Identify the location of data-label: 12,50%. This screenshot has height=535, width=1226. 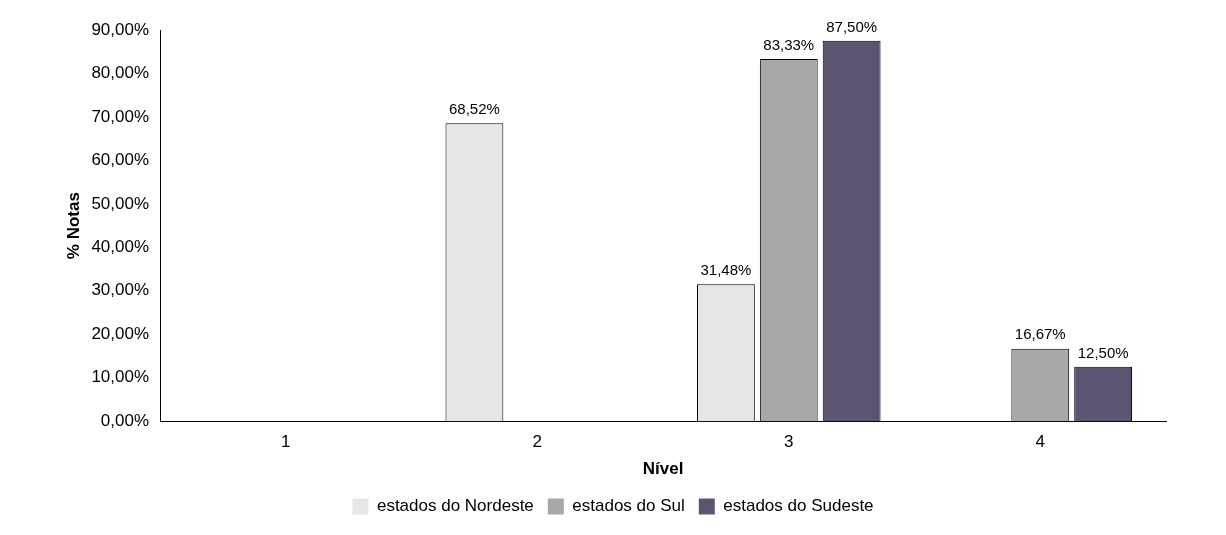
(1103, 352).